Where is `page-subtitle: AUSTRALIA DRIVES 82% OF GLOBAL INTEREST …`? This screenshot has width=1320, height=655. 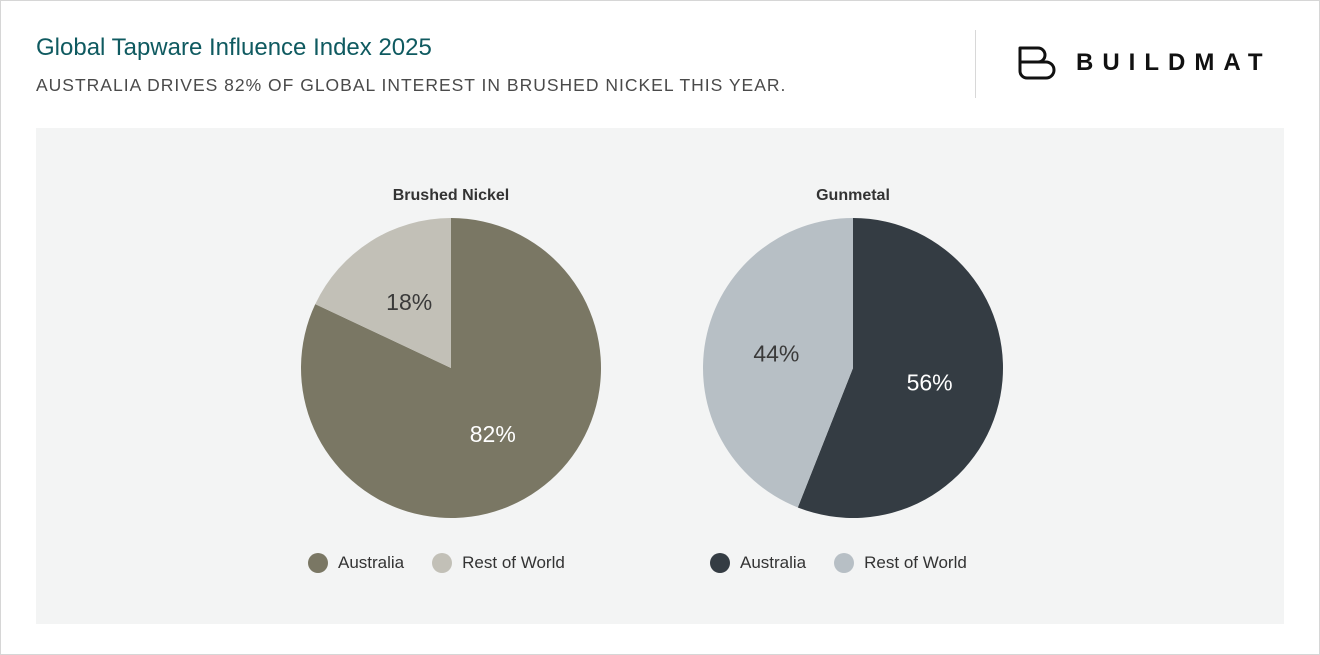 page-subtitle: AUSTRALIA DRIVES 82% OF GLOBAL INTEREST … is located at coordinates (411, 85).